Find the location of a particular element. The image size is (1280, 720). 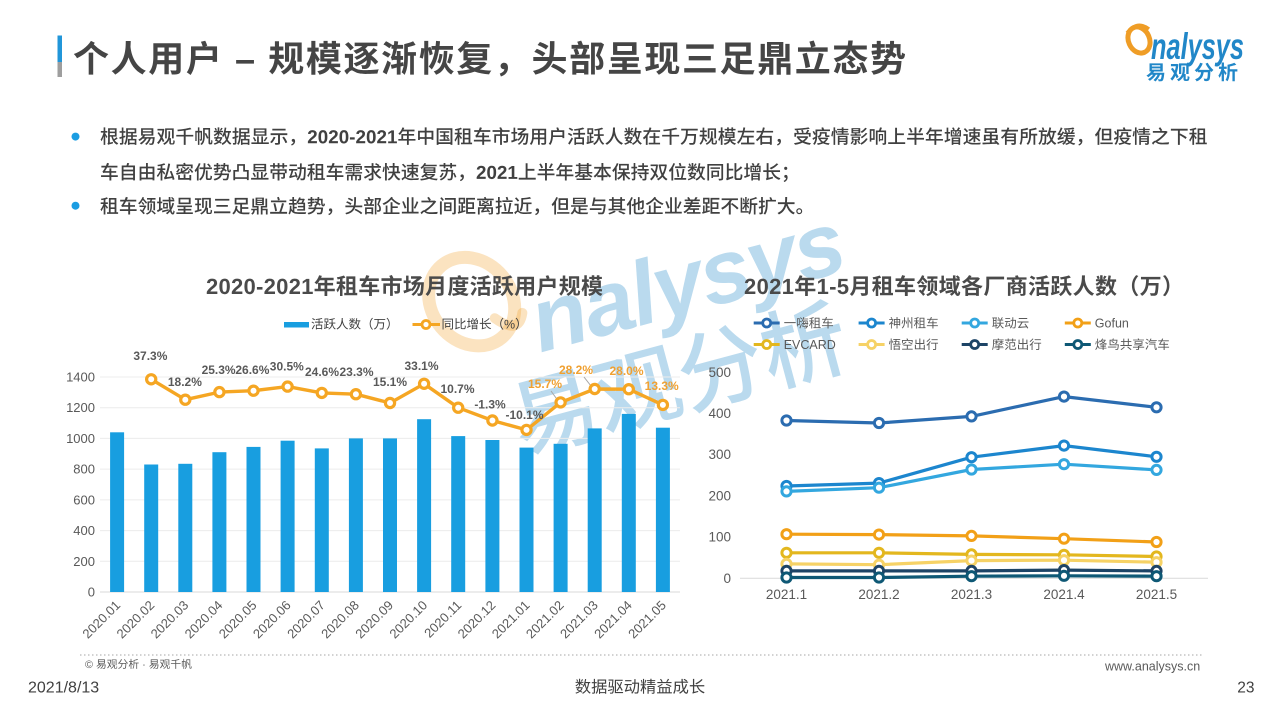

svg-text: 15.1% is located at coordinates (390, 382).